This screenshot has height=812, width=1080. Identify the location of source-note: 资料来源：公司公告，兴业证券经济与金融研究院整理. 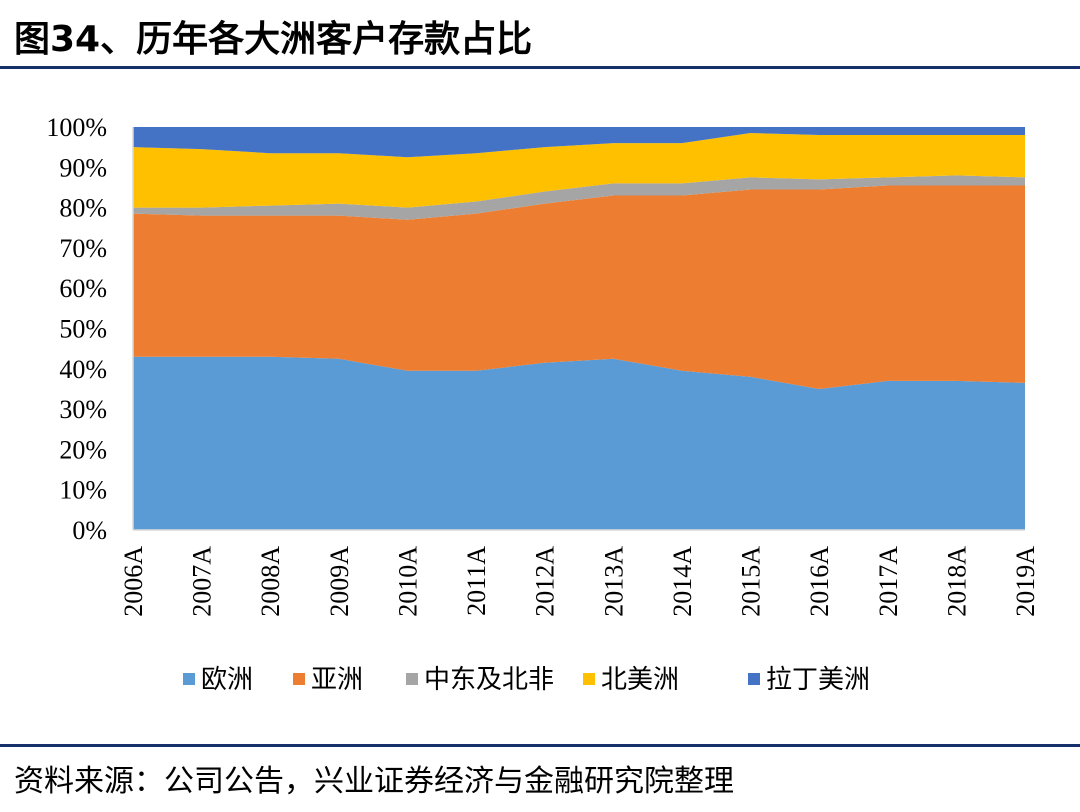
(374, 781).